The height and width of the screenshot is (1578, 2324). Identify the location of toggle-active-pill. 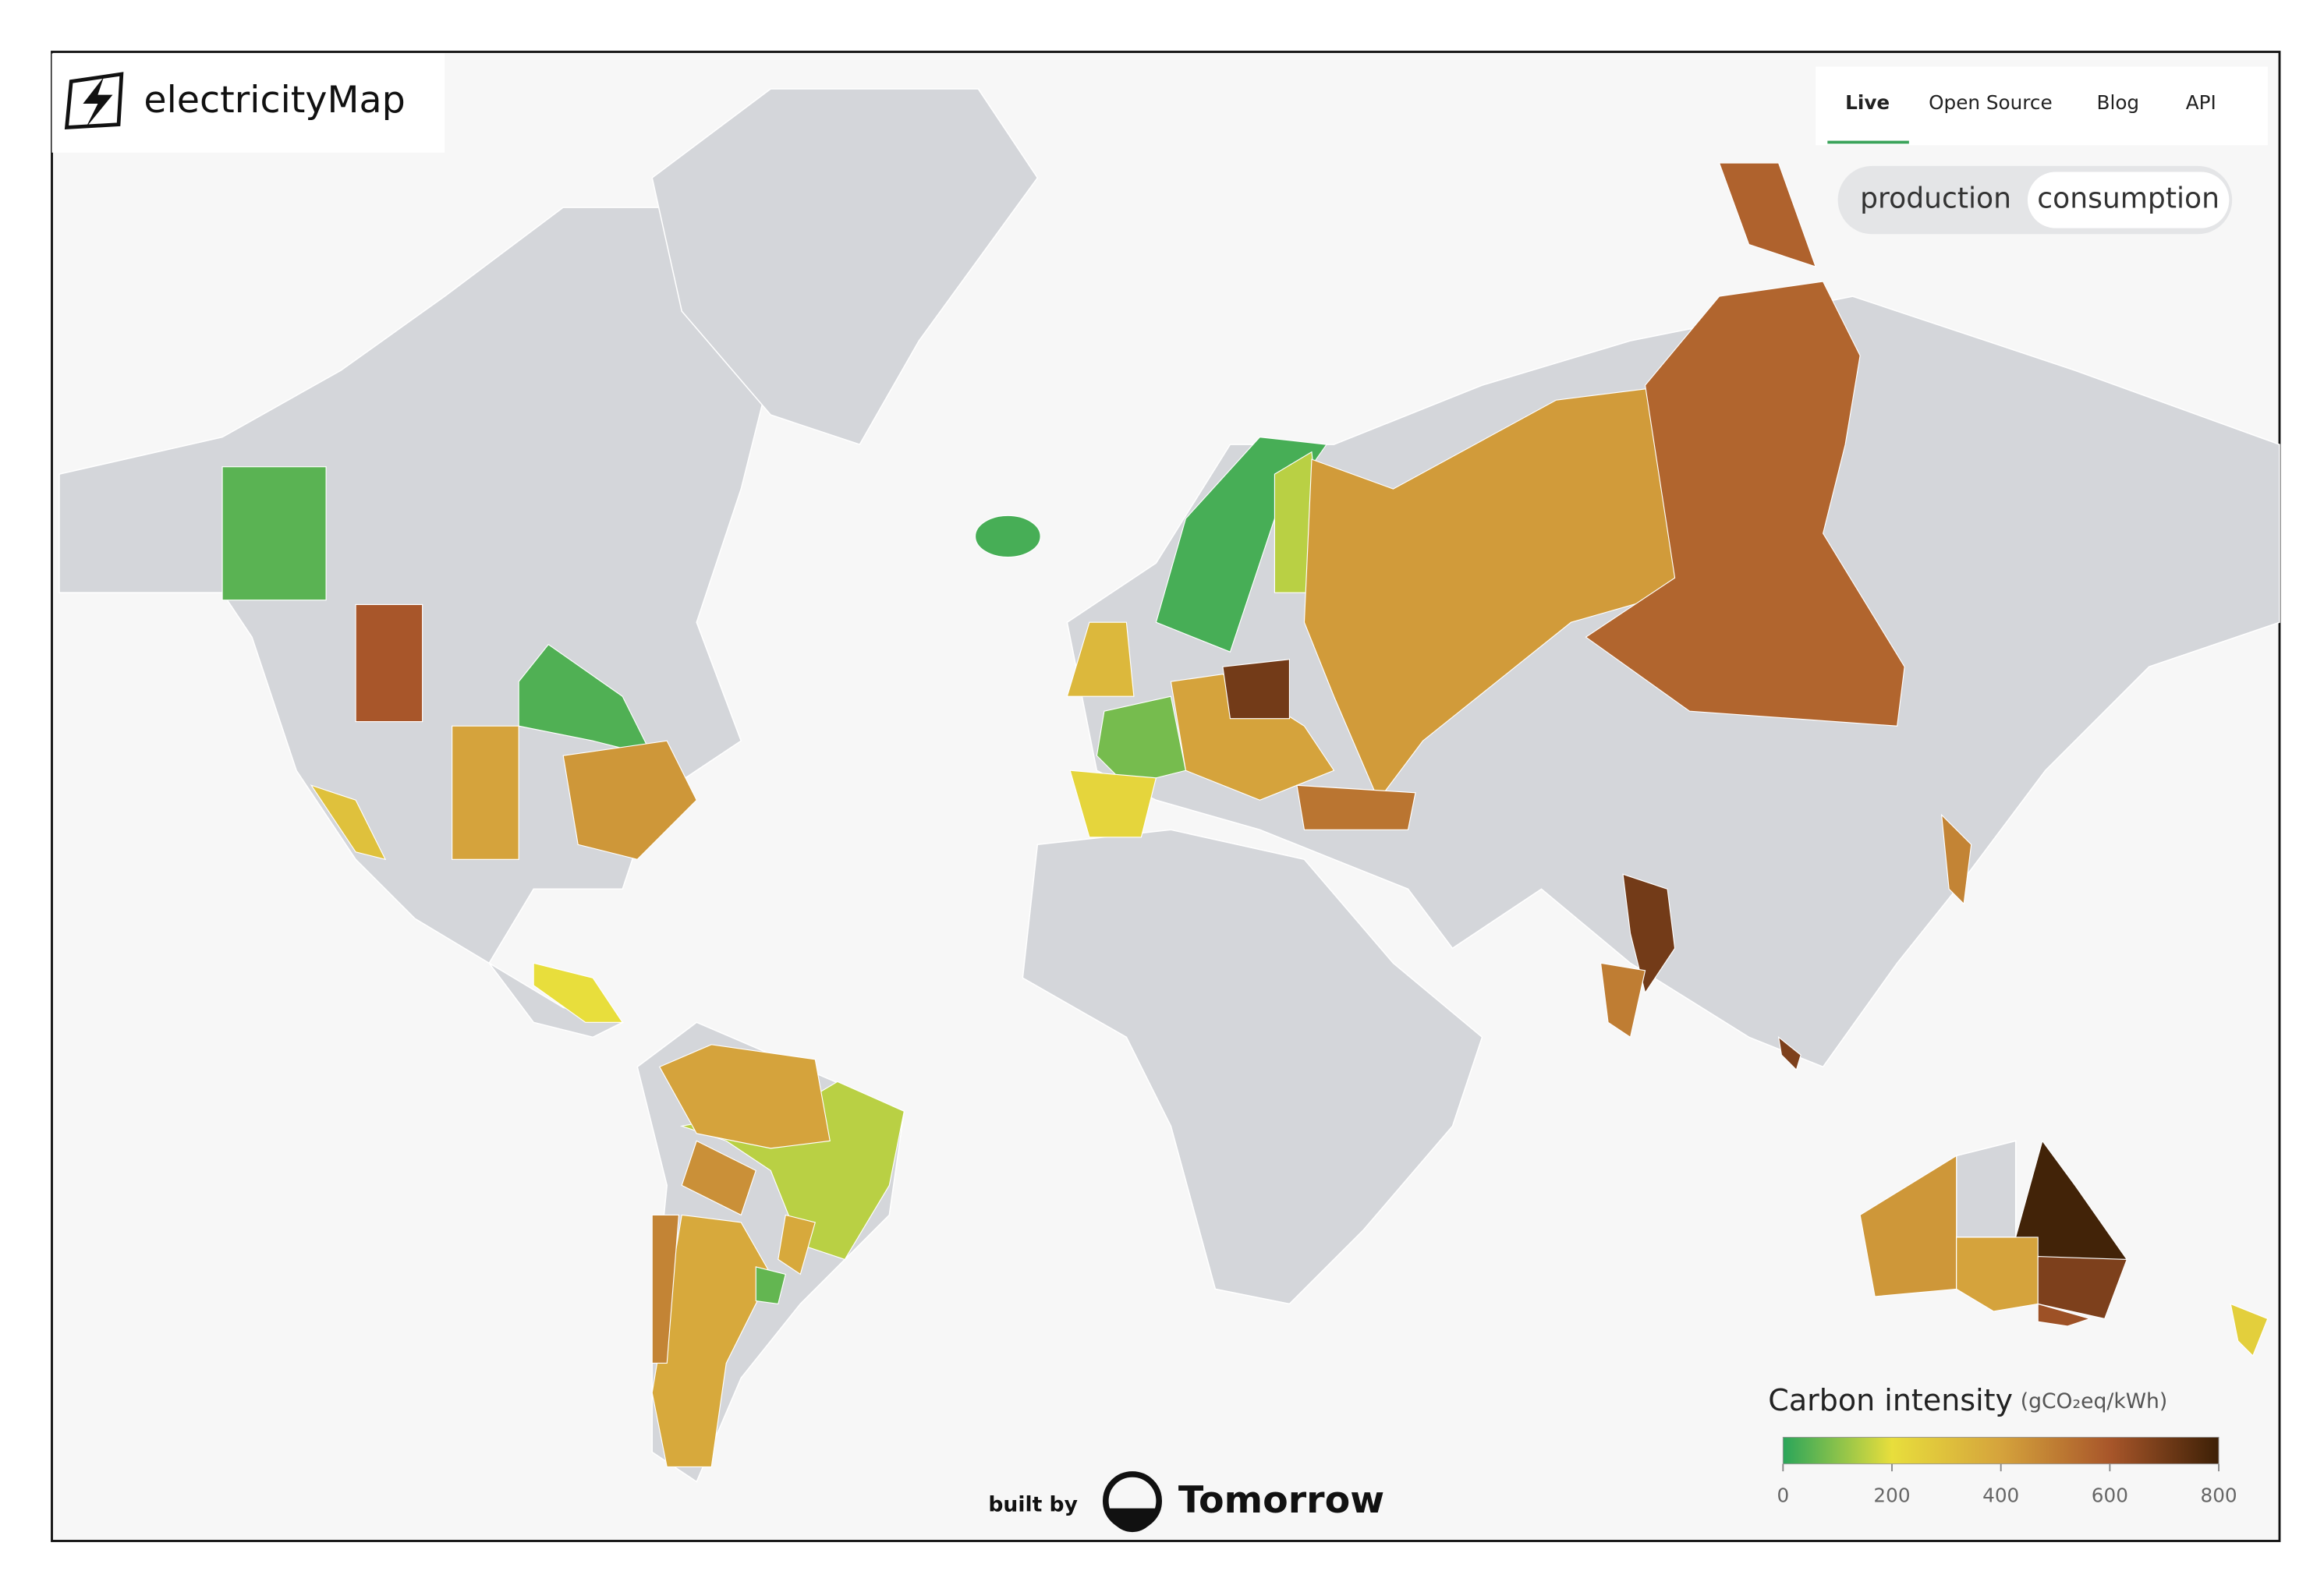
(2128, 200).